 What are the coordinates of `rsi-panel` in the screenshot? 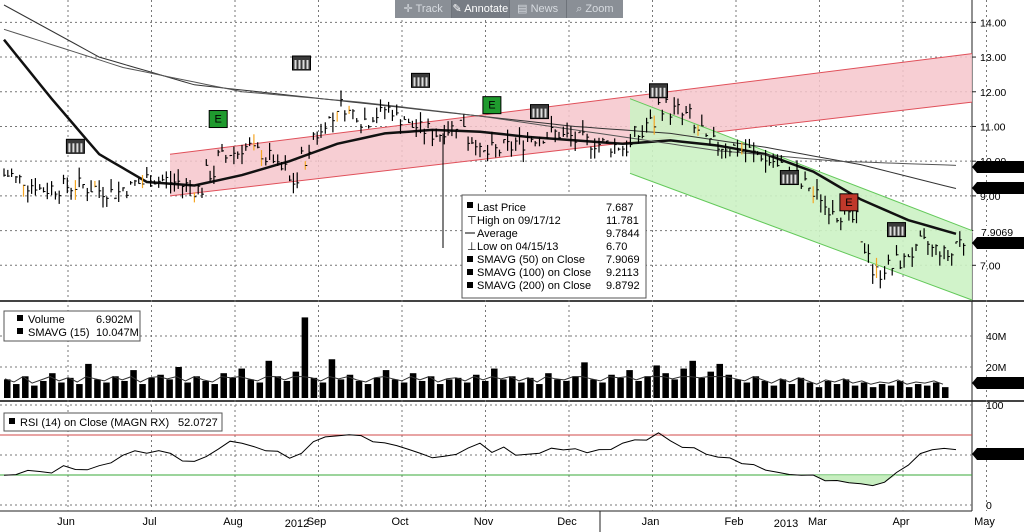 It's located at (486, 459).